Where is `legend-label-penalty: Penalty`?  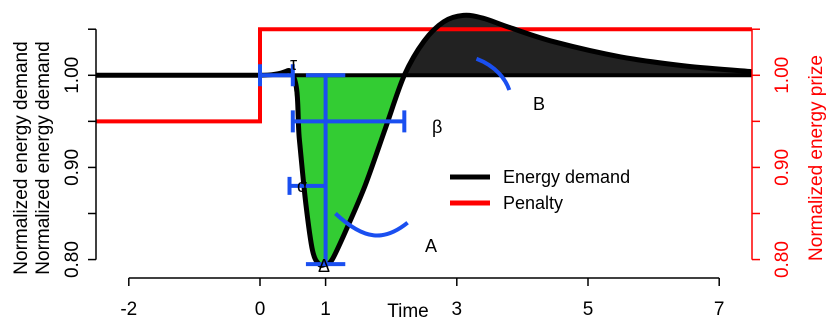 legend-label-penalty: Penalty is located at coordinates (533, 203).